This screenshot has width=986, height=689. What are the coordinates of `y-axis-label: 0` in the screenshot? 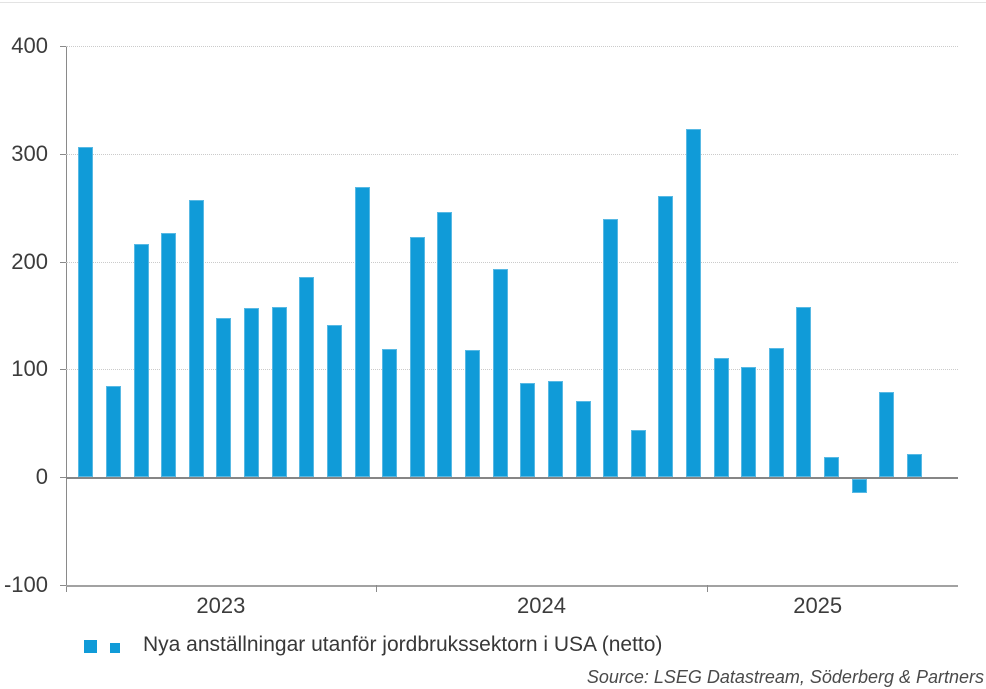 It's located at (41, 477).